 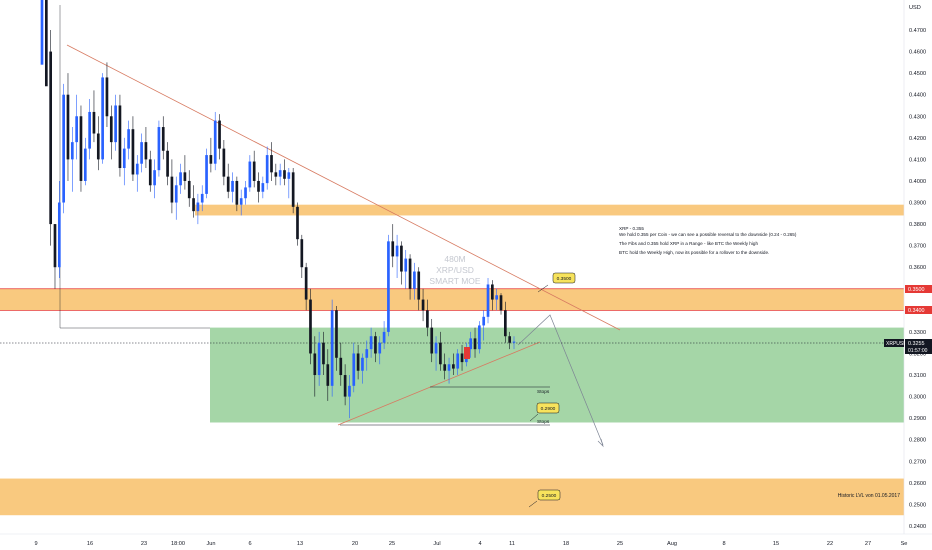 I want to click on price-axis, so click(x=918, y=275).